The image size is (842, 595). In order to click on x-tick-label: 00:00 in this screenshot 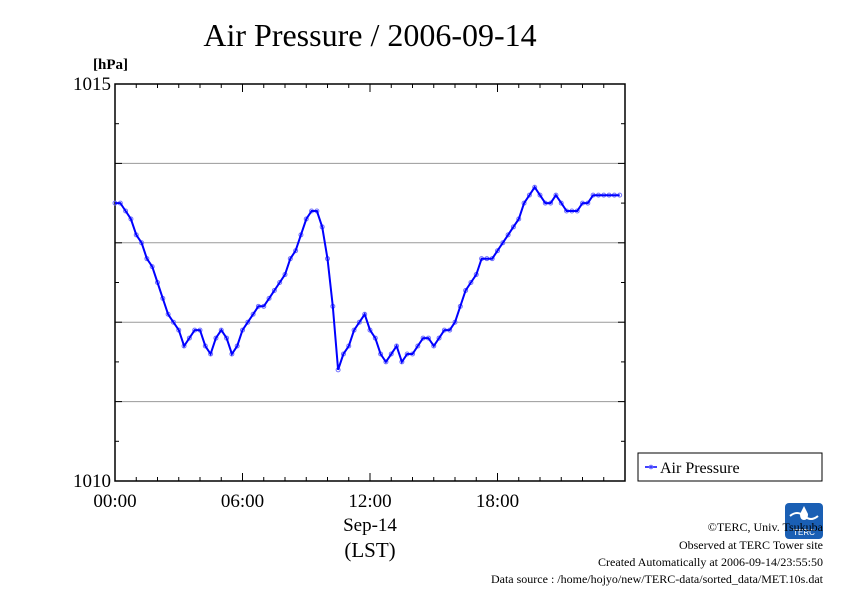, I will do `click(114, 501)`.